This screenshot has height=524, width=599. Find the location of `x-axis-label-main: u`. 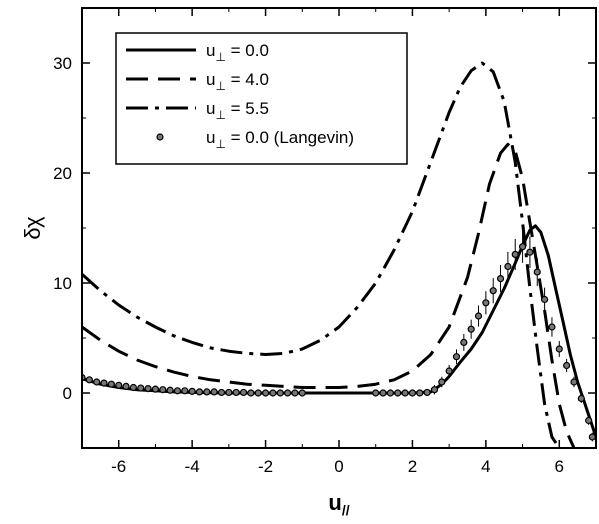

x-axis-label-main: u is located at coordinates (334, 502).